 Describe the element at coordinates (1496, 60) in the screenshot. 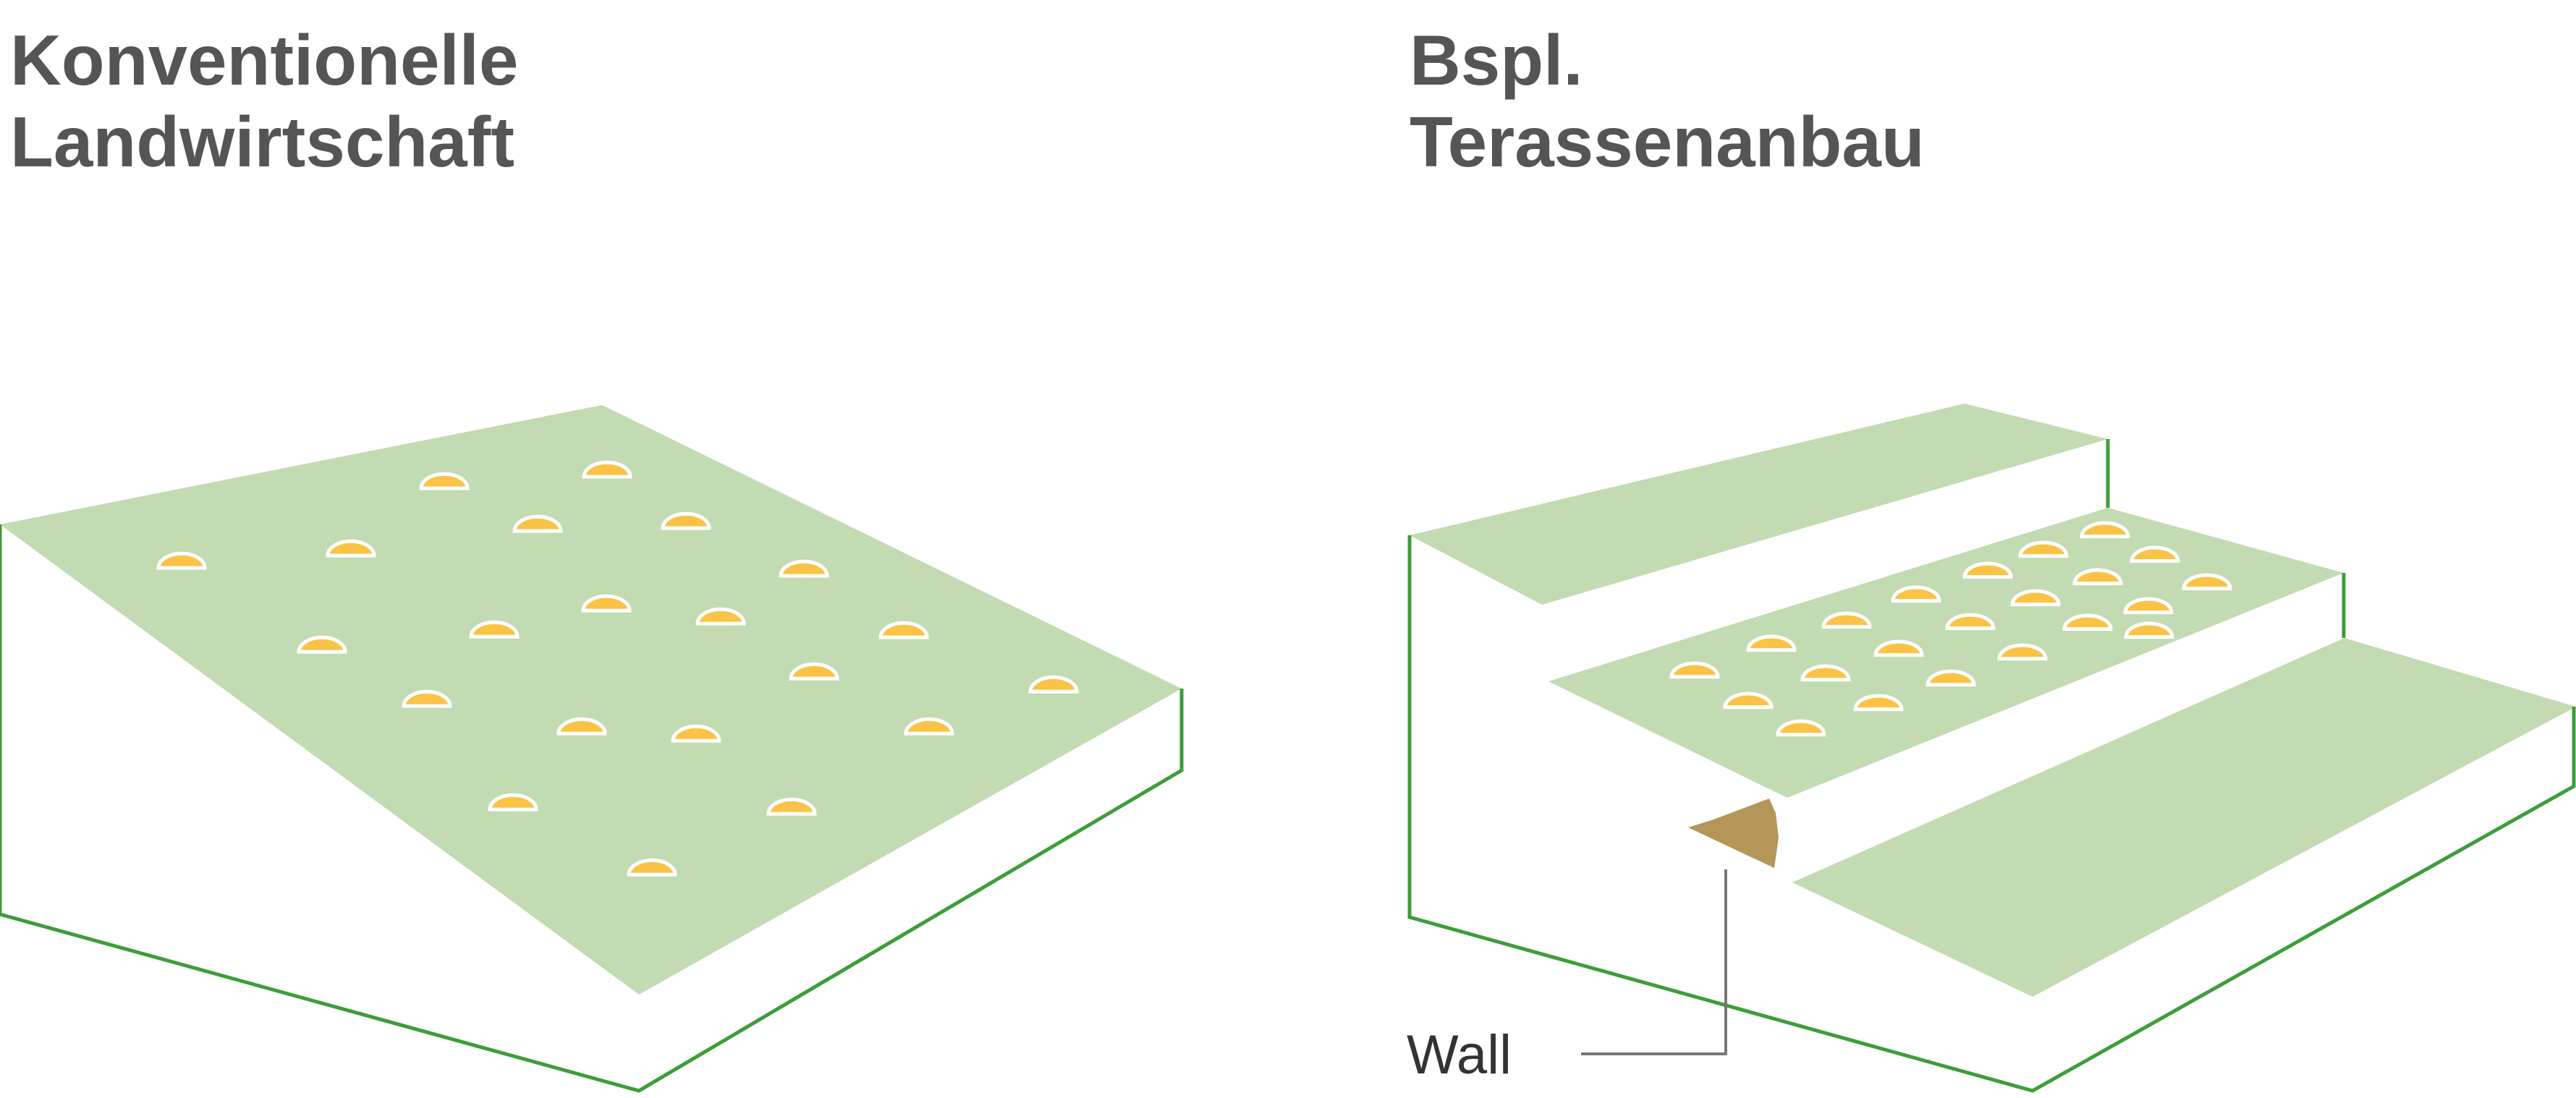

I see `terrace-title-line-1: Bspl.` at that location.